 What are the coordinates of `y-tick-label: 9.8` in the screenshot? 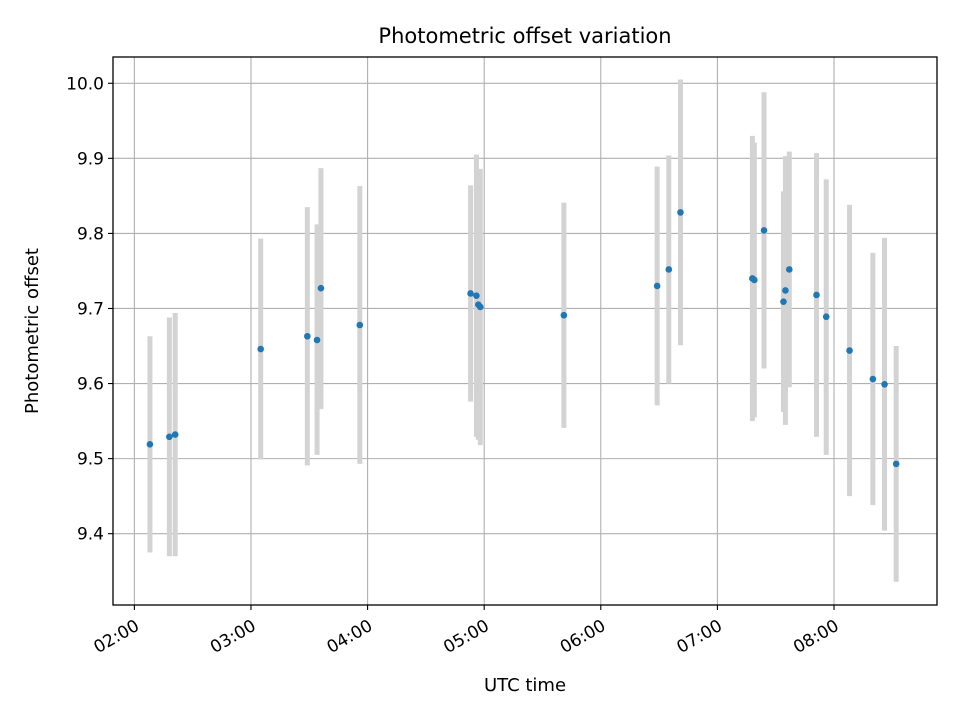 It's located at (90, 234).